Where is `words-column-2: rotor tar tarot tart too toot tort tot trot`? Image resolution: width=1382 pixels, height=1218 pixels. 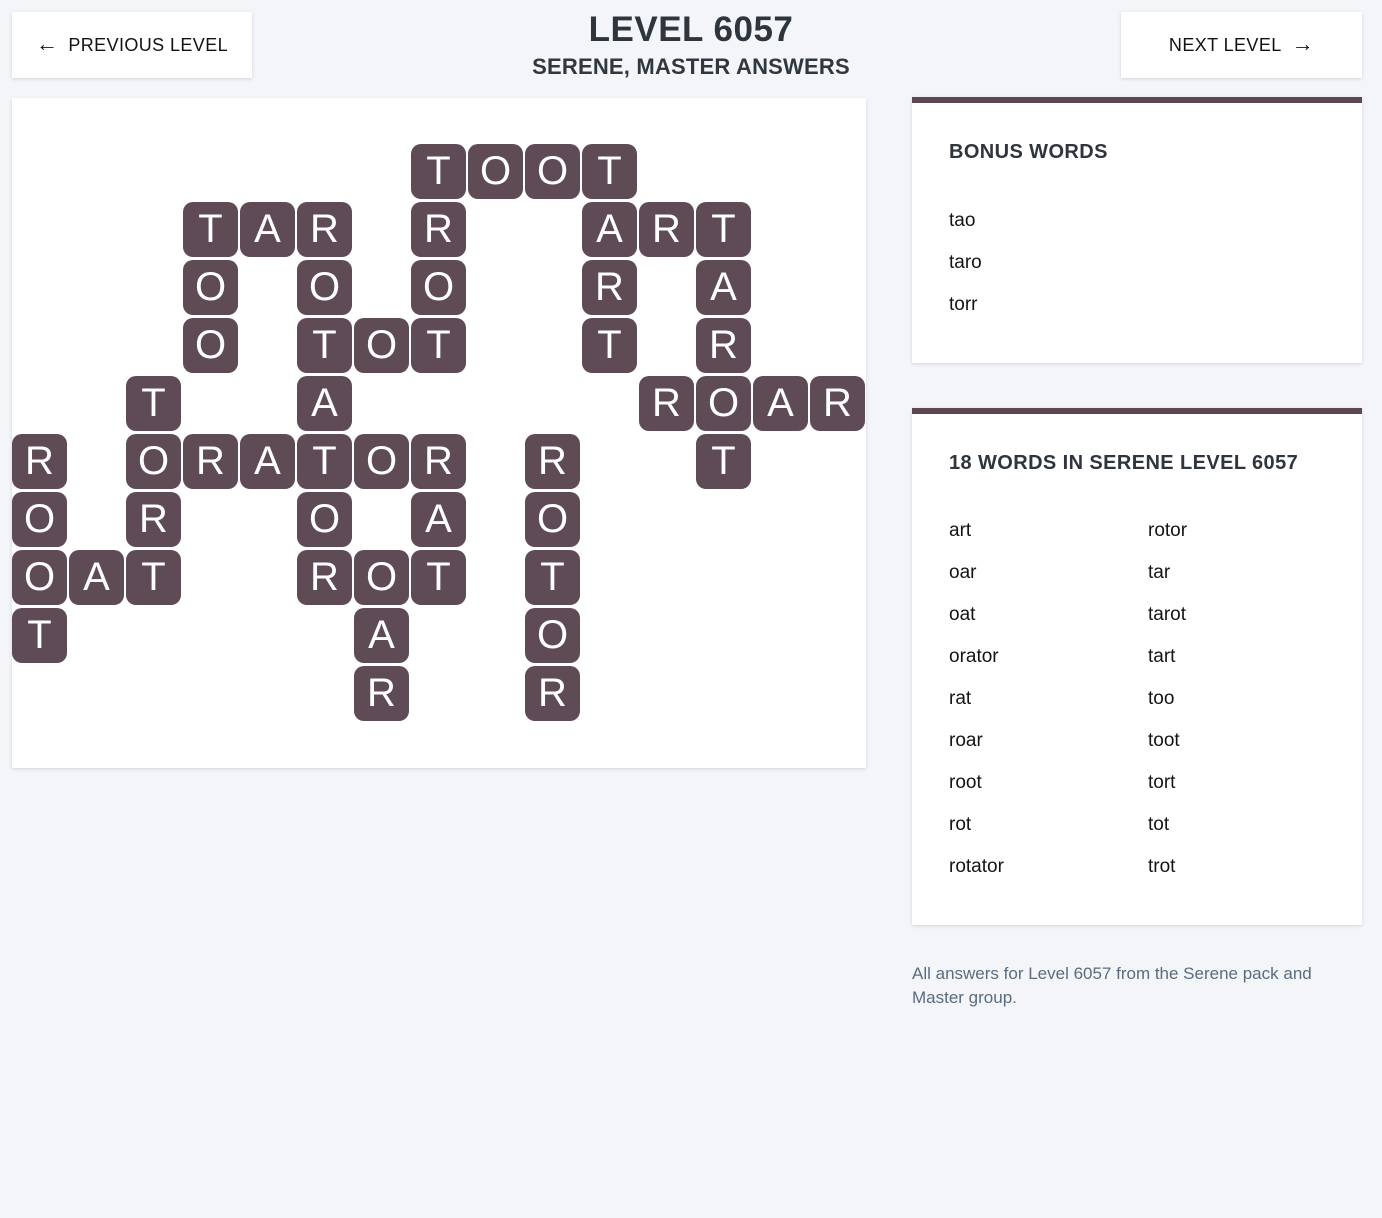
words-column-2: rotor tar tarot tart too toot tort tot trot is located at coordinates (1237, 699).